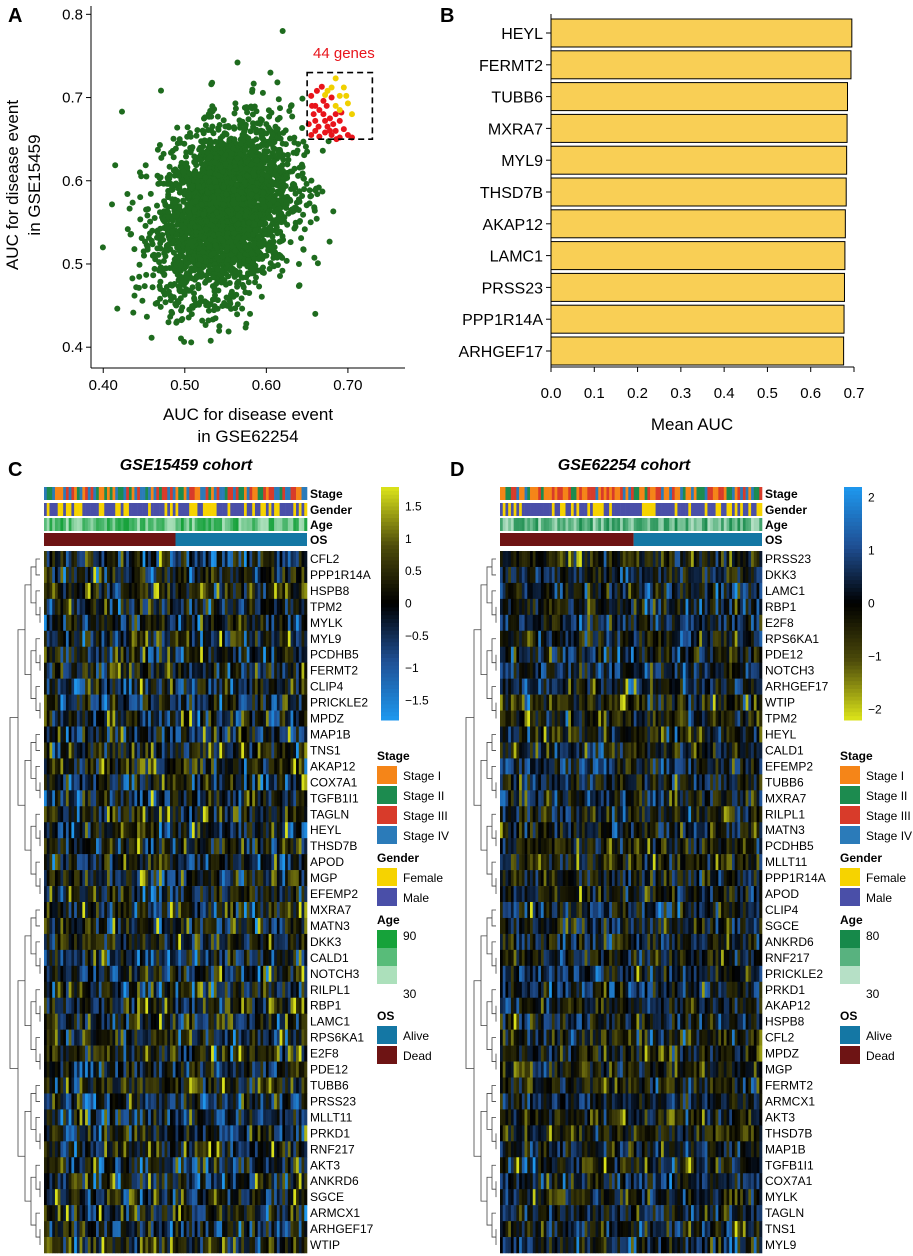 This screenshot has width=913, height=1256. What do you see at coordinates (767, 393) in the screenshot?
I see `bar-x-tick-label: 0.5` at bounding box center [767, 393].